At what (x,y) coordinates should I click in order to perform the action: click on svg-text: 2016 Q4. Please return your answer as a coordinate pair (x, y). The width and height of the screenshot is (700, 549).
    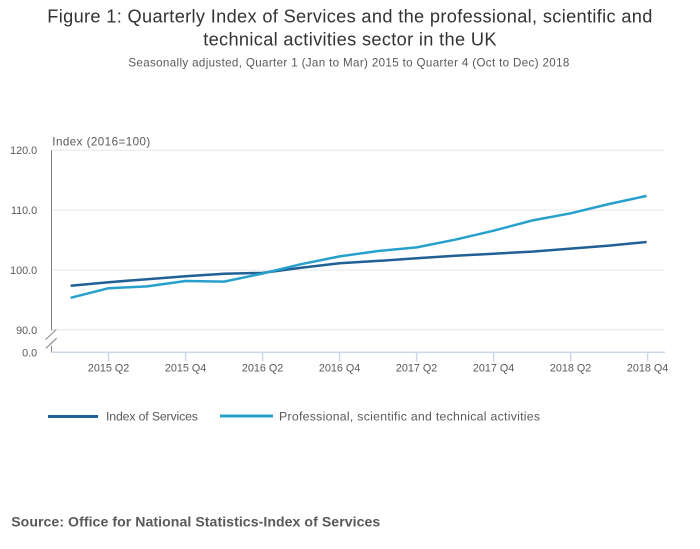
    Looking at the image, I should click on (339, 368).